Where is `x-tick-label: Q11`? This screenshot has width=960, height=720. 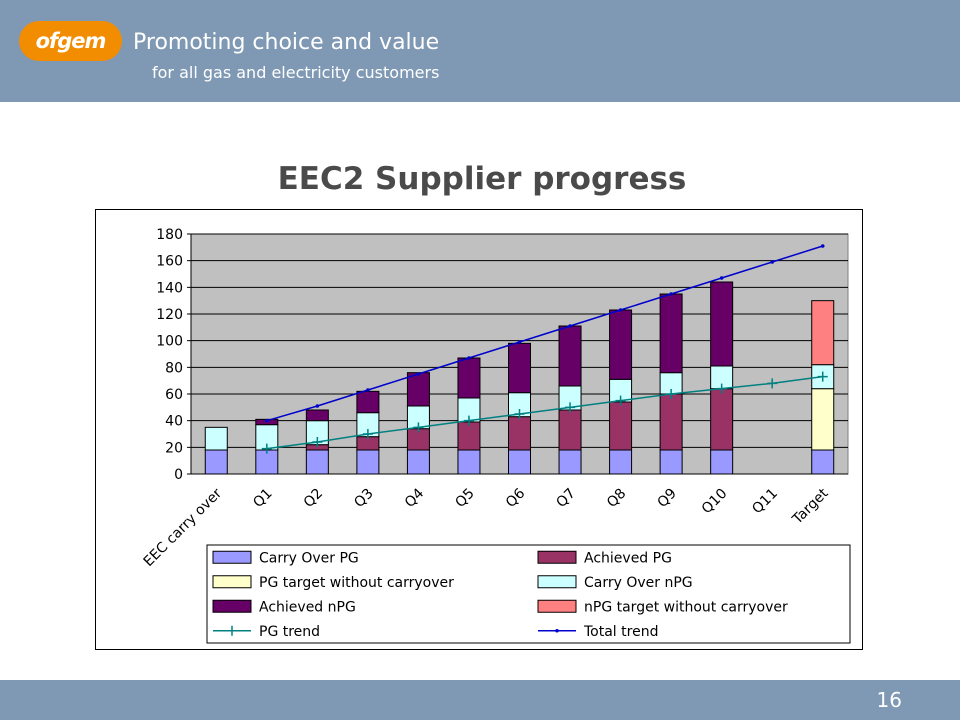
x-tick-label: Q11 is located at coordinates (765, 502).